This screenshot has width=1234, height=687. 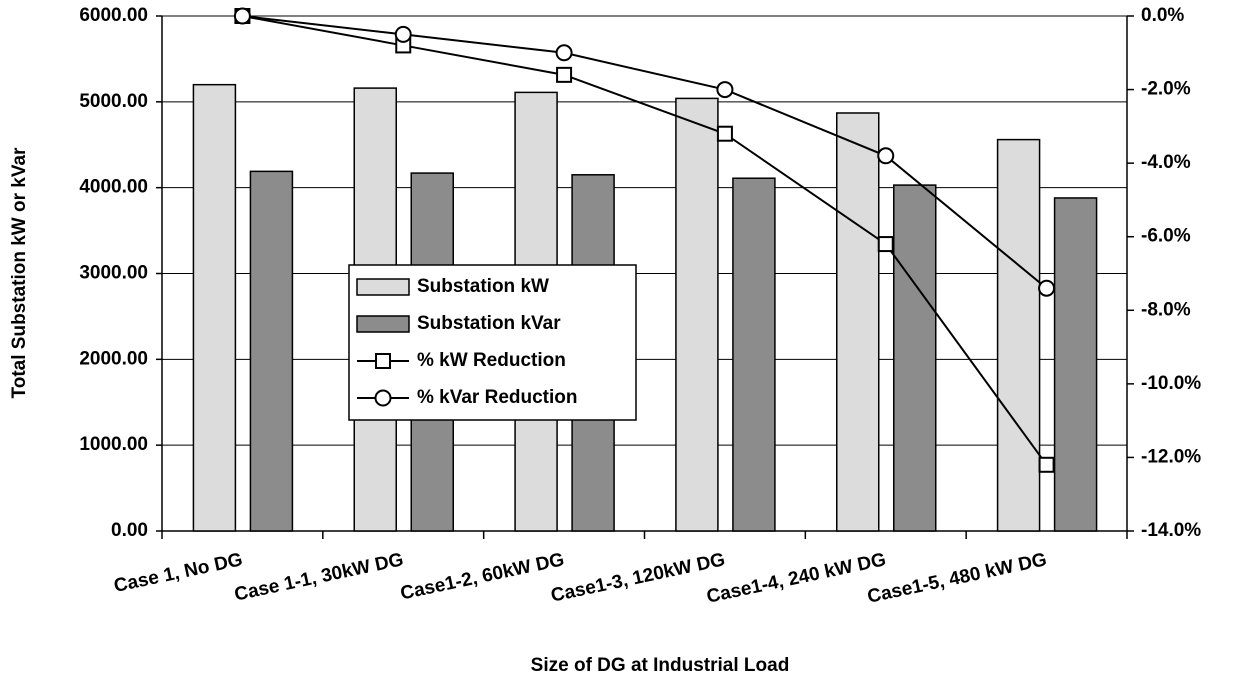 I want to click on x-tick-label: Case1-2, 60kW DG, so click(x=483, y=576).